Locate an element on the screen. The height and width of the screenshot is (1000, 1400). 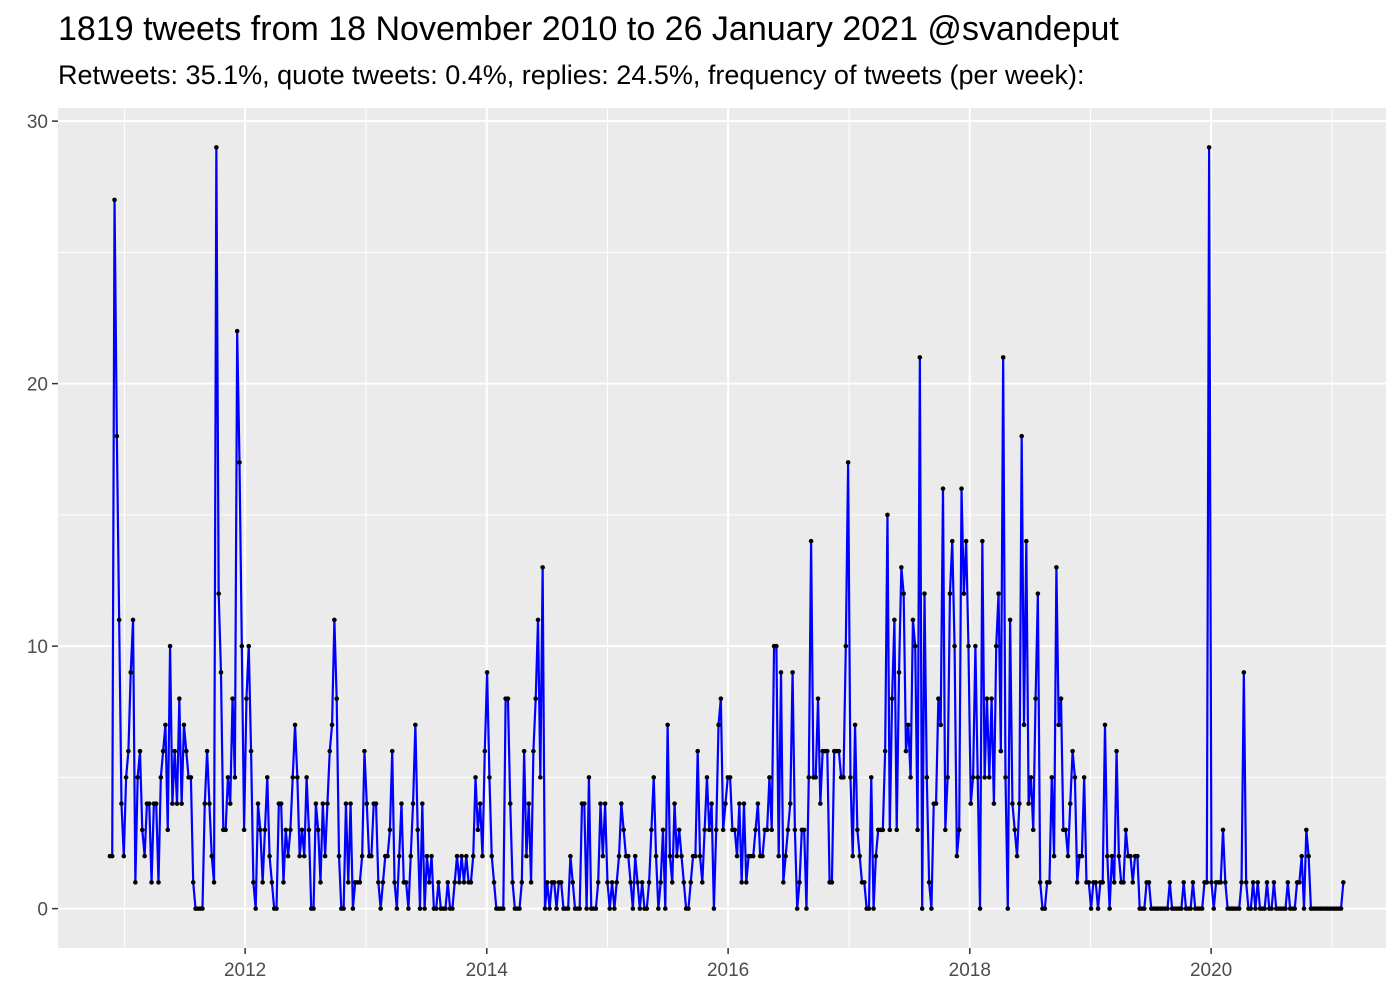
y-tick-label: 0 is located at coordinates (42, 910).